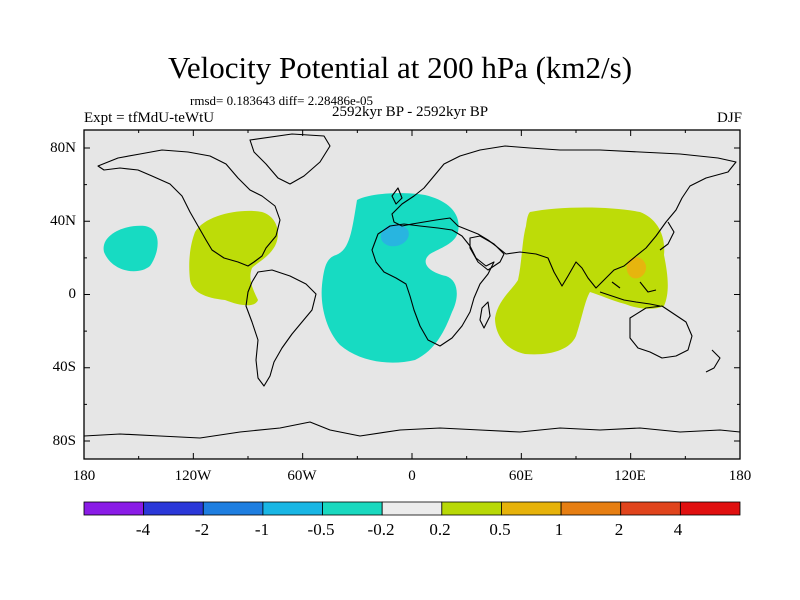  Describe the element at coordinates (412, 476) in the screenshot. I see `x-label-0: 0` at that location.